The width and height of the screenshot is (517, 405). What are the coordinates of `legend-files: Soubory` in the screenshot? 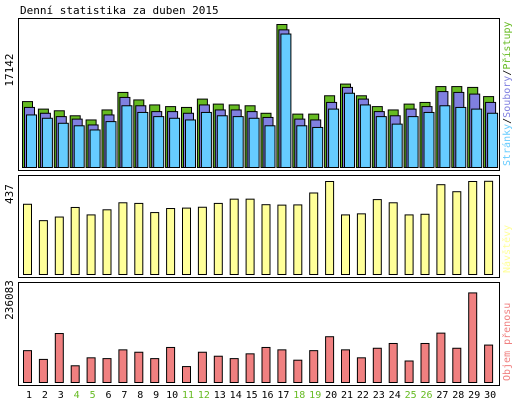 It's located at (507, 97).